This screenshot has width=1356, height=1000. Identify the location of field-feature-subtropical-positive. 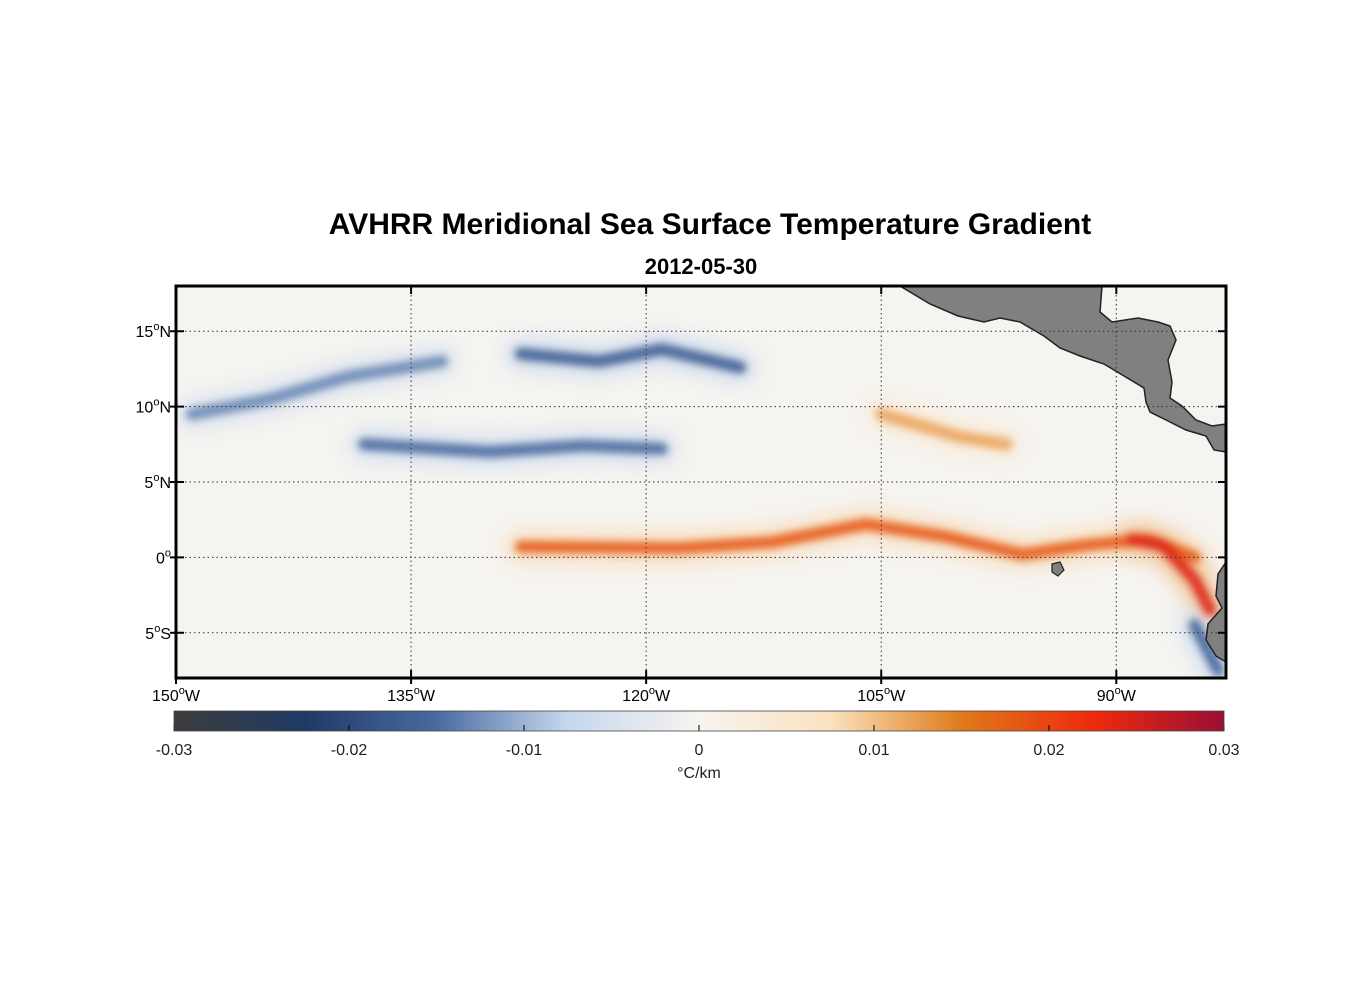
(944, 429).